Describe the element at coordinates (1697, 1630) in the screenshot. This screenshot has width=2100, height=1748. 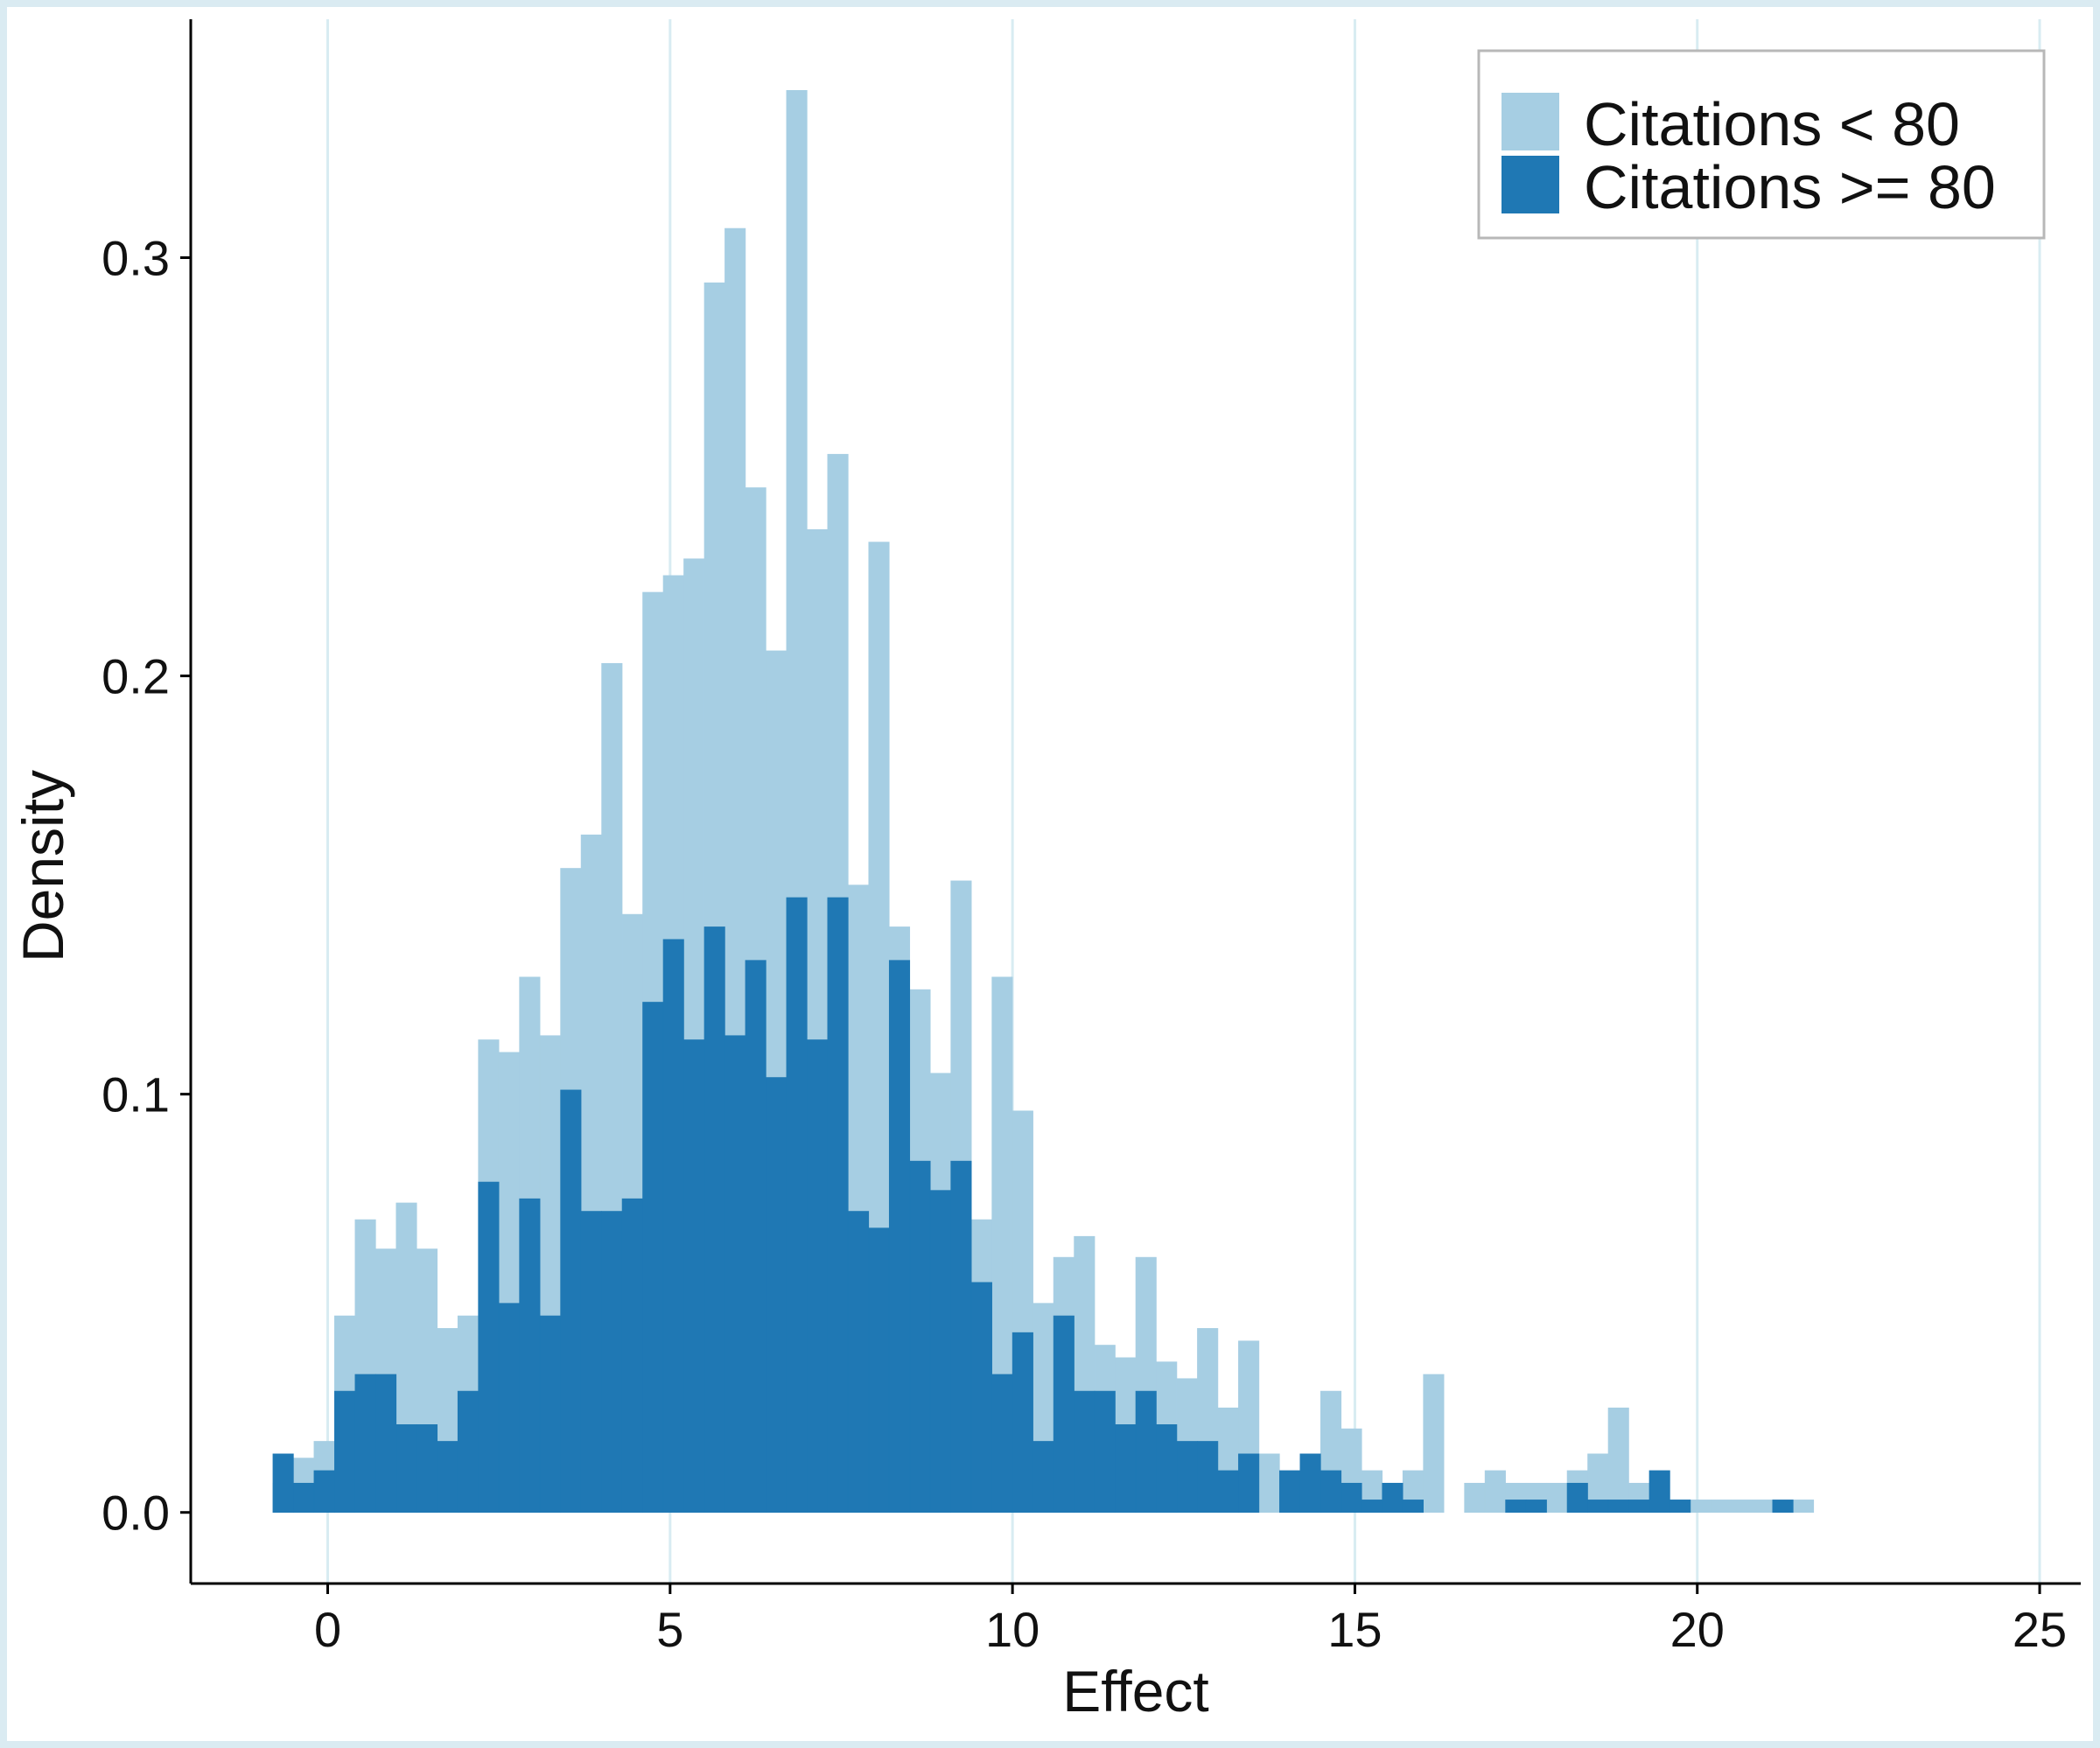
I see `x-tick-label-20: 20` at that location.